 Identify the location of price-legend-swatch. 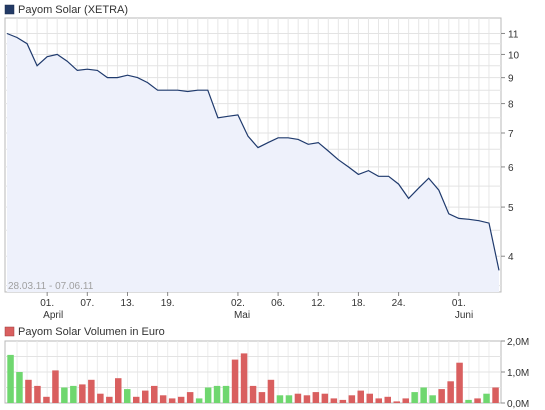
(9, 9).